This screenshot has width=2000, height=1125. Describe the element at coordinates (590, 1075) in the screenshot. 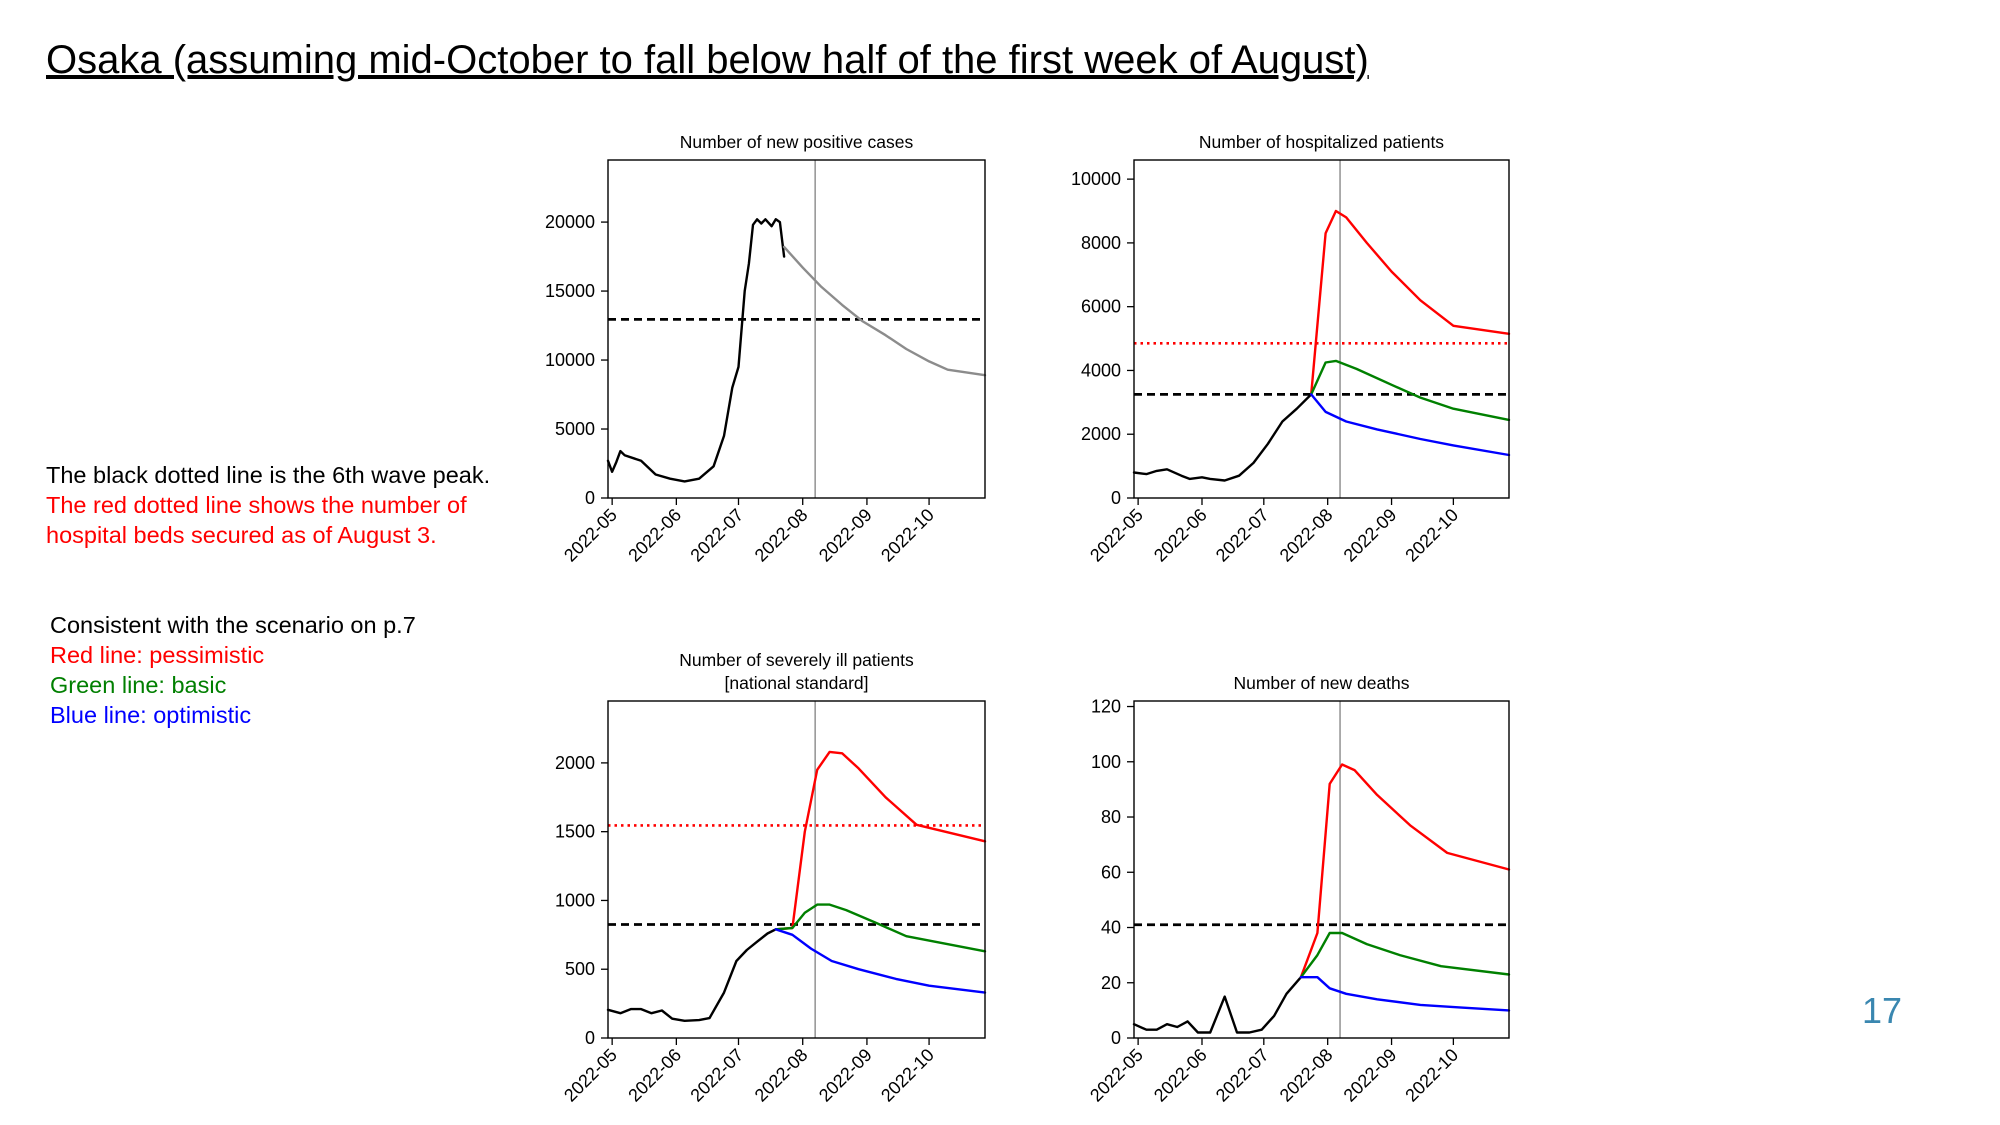

I see `chart-3-x-tick-label: 2022-05` at that location.